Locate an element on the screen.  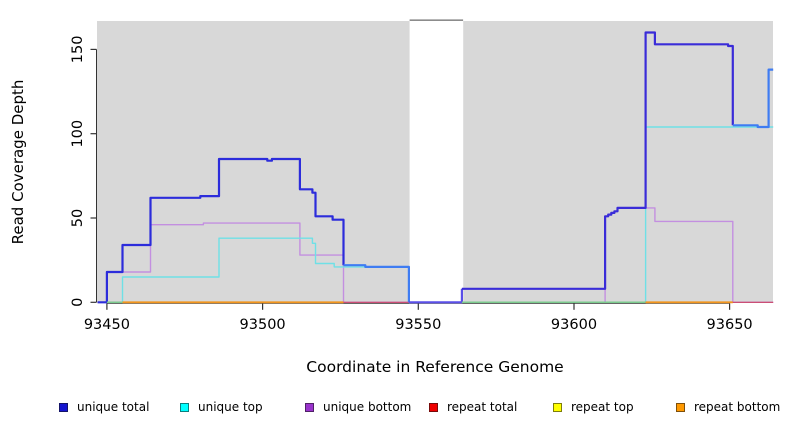
legend-item-repeat-bottom: repeat bottom is located at coordinates (728, 407).